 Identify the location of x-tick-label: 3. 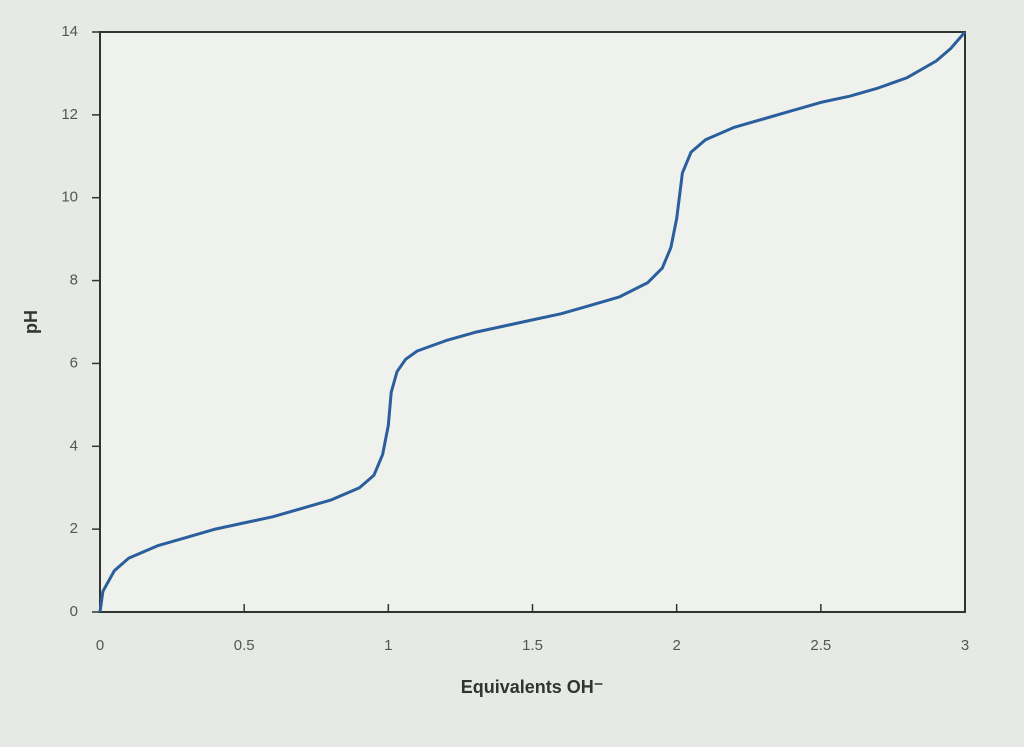
(965, 645).